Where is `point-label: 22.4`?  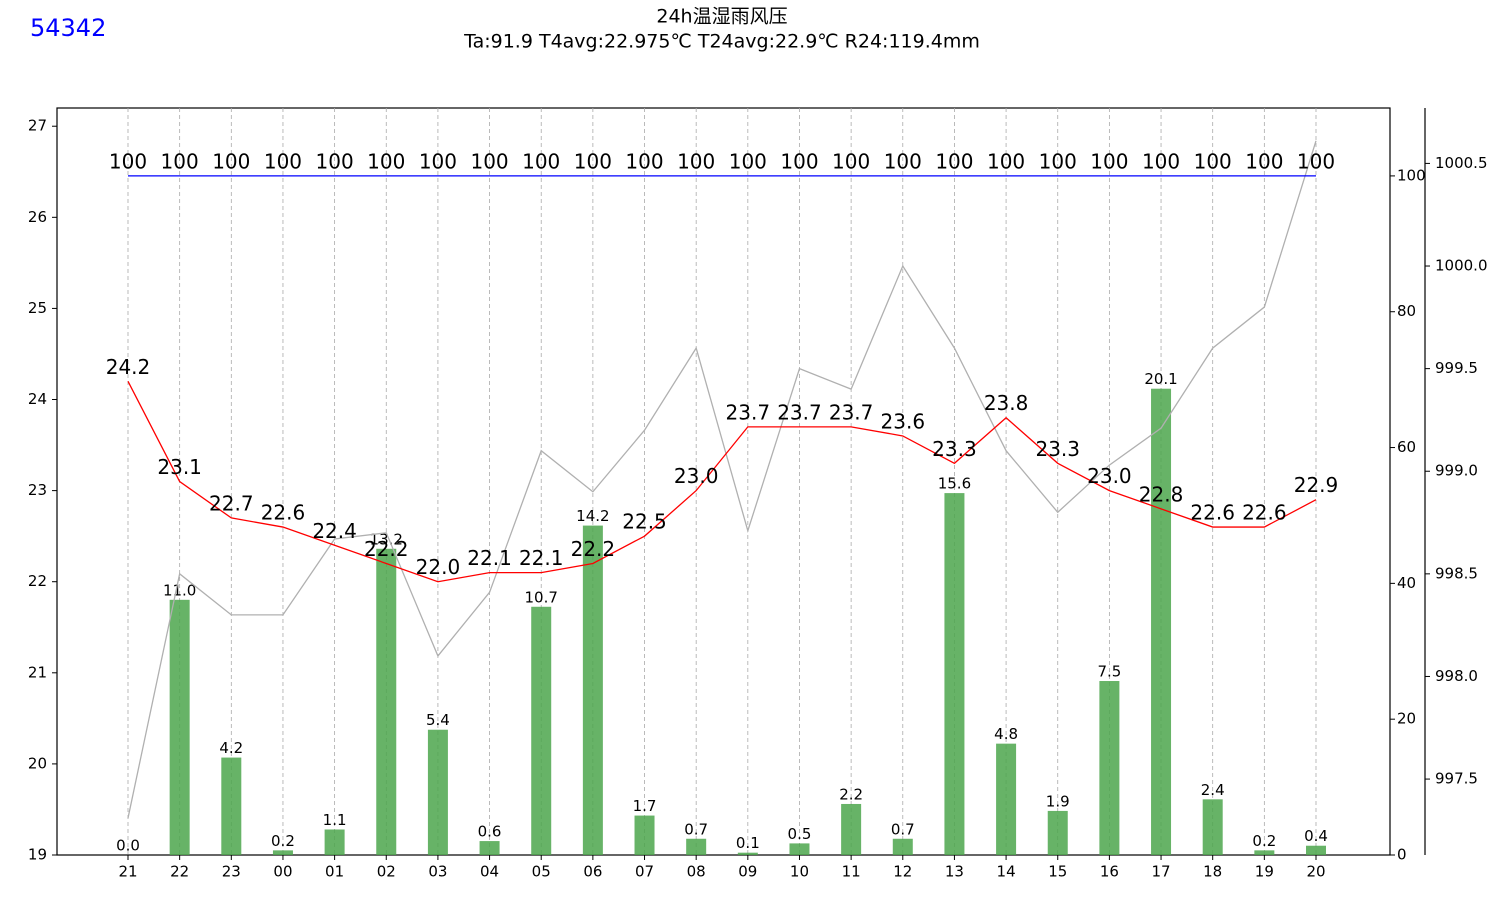
point-label: 22.4 is located at coordinates (334, 531).